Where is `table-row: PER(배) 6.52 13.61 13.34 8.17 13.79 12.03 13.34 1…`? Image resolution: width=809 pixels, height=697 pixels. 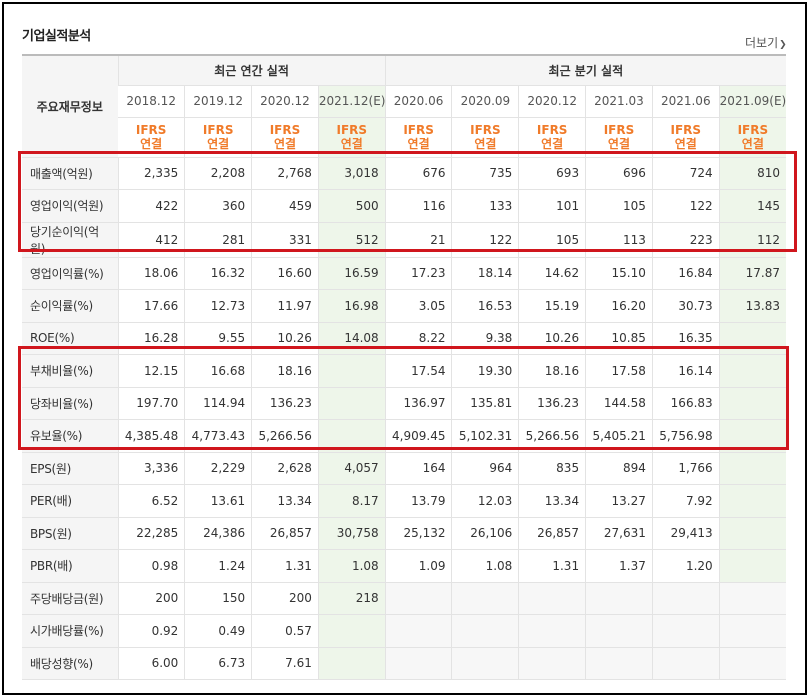 table-row: PER(배) 6.52 13.61 13.34 8.17 13.79 12.03 13.34 1… is located at coordinates (404, 501).